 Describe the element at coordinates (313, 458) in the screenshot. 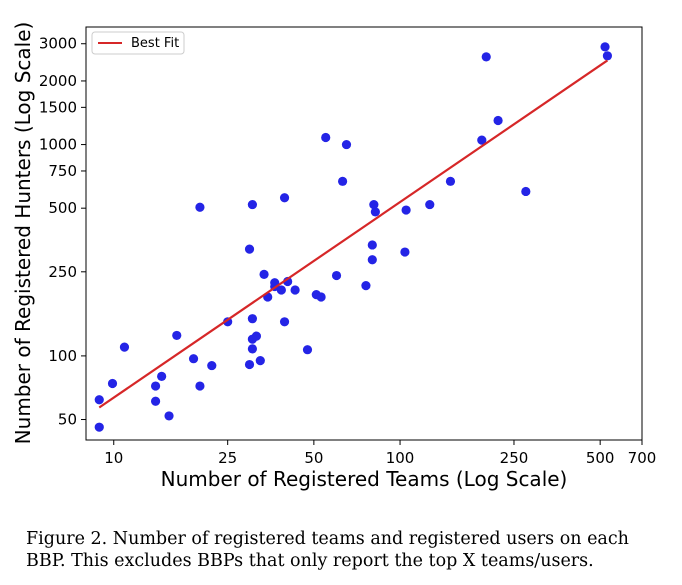

I see `x-tick-label: 50` at that location.